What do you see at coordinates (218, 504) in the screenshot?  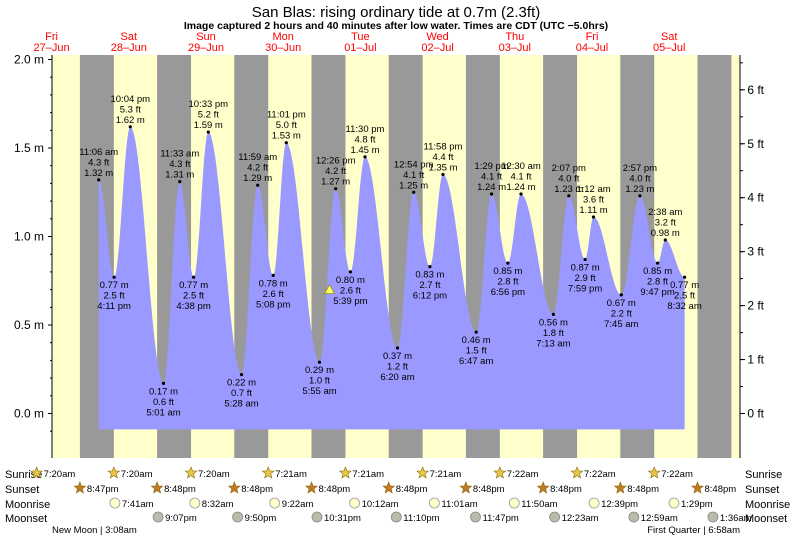 I see `moonrise-time: 8:32am` at bounding box center [218, 504].